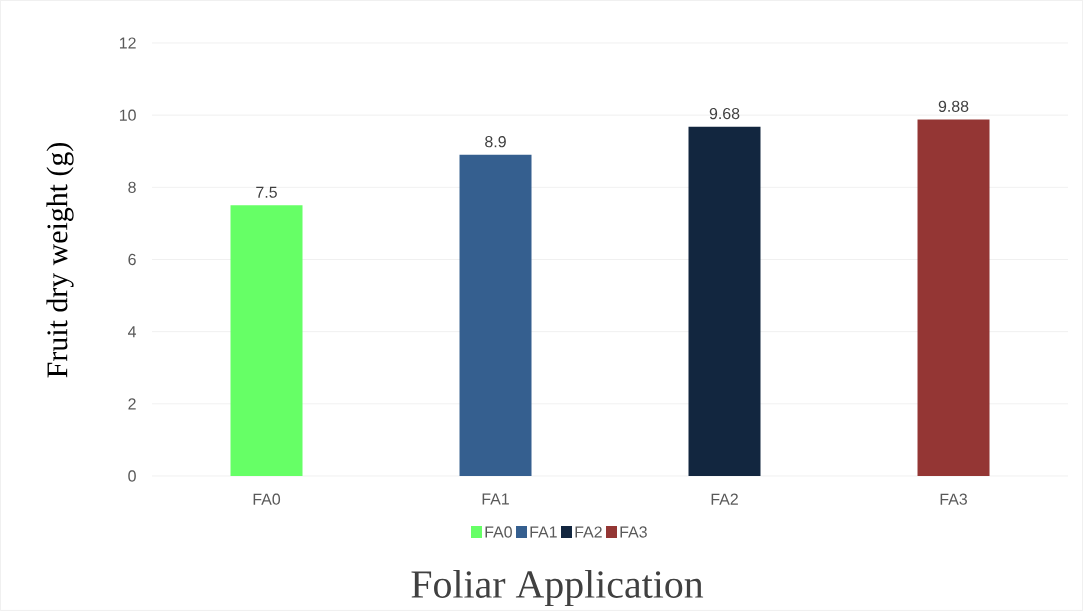 The height and width of the screenshot is (611, 1083). Describe the element at coordinates (495, 499) in the screenshot. I see `x-tick-label: FA1` at that location.